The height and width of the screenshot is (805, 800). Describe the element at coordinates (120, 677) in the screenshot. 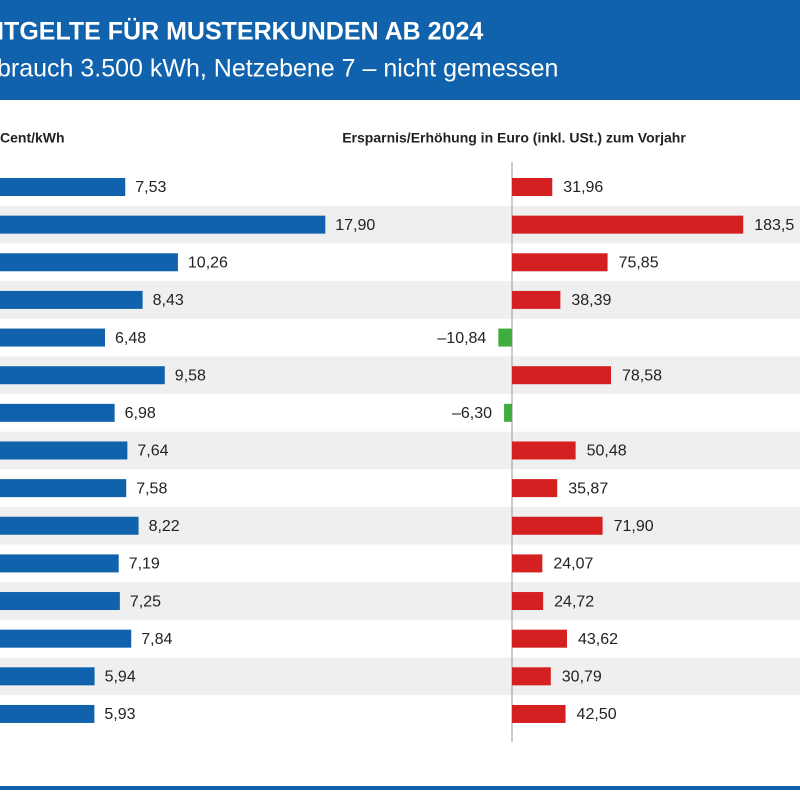

I see `value-label: 5,94` at that location.